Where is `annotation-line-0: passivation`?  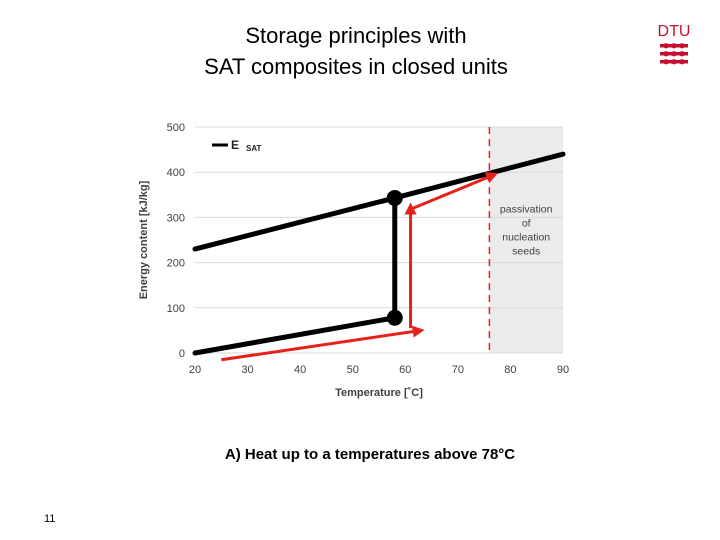
annotation-line-0: passivation is located at coordinates (526, 210).